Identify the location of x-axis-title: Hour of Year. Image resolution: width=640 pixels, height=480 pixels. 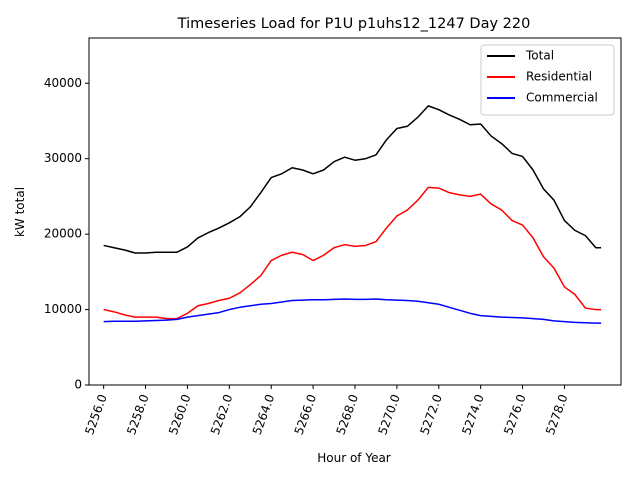
(354, 458).